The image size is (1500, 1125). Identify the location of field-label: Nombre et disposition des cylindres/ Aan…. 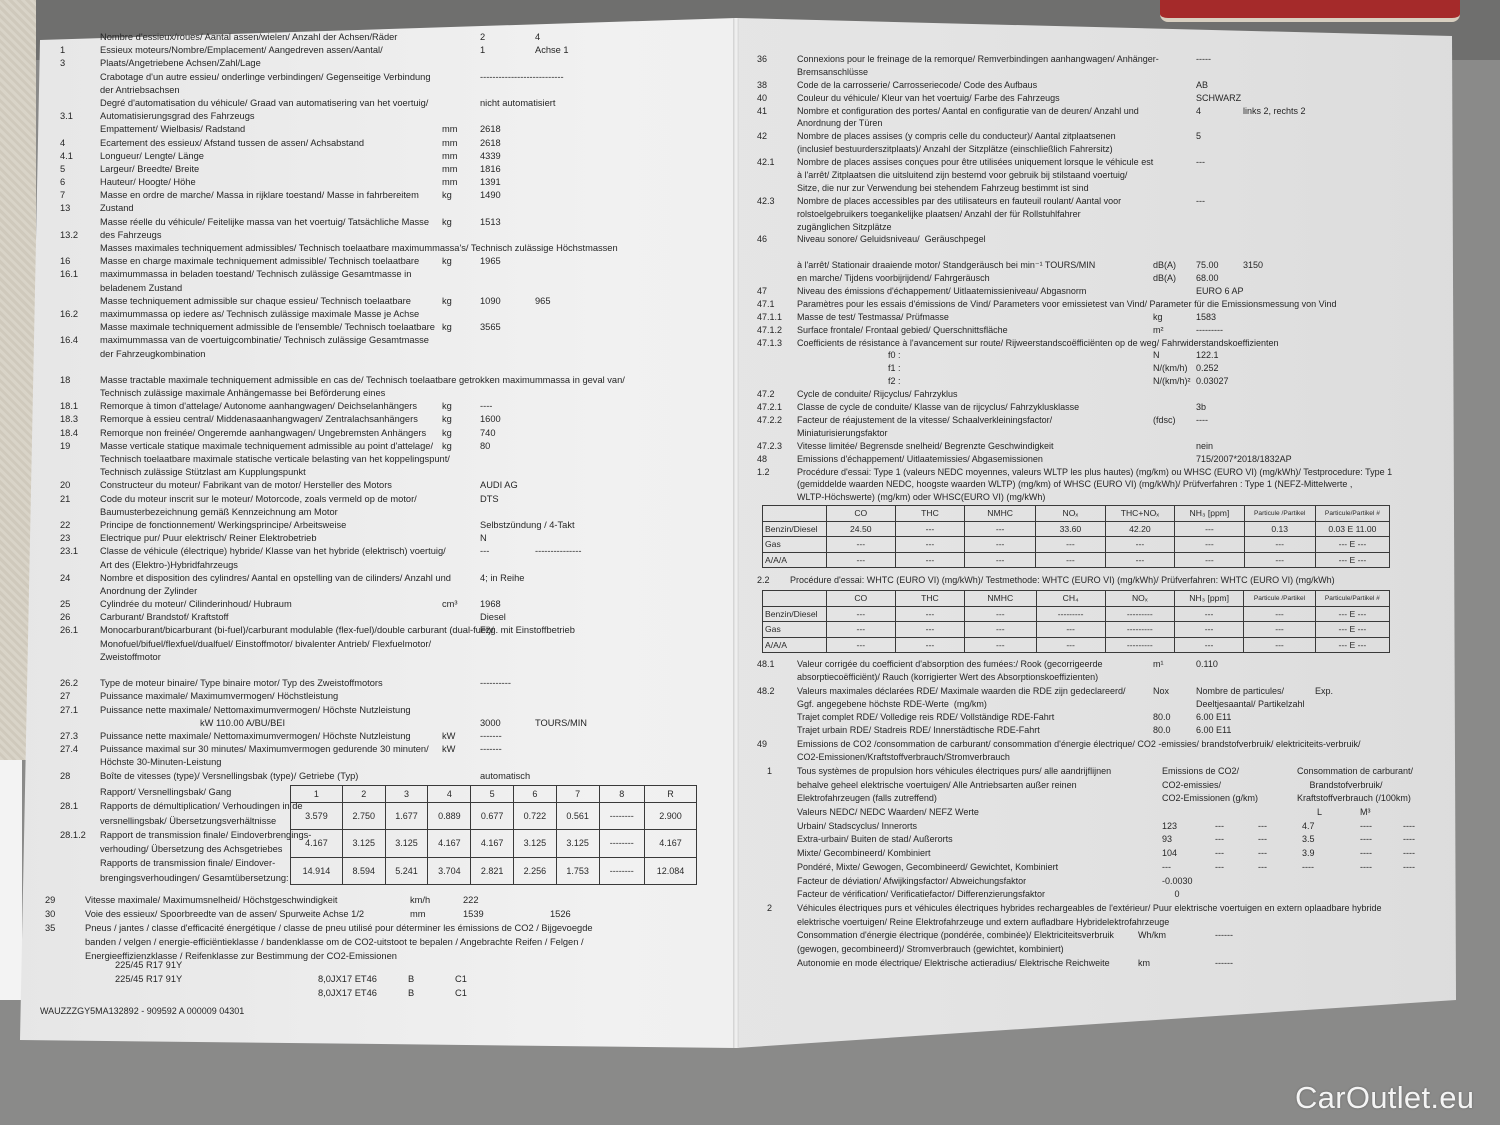
(275, 577).